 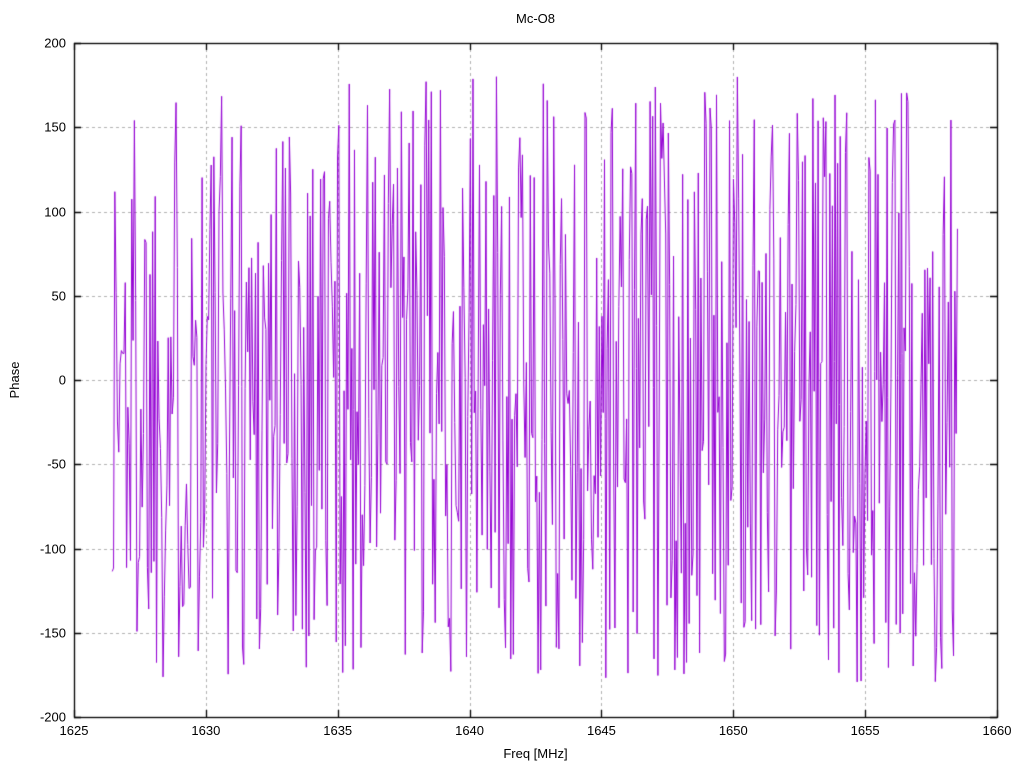 What do you see at coordinates (55, 211) in the screenshot?
I see `y-tick-label: 100` at bounding box center [55, 211].